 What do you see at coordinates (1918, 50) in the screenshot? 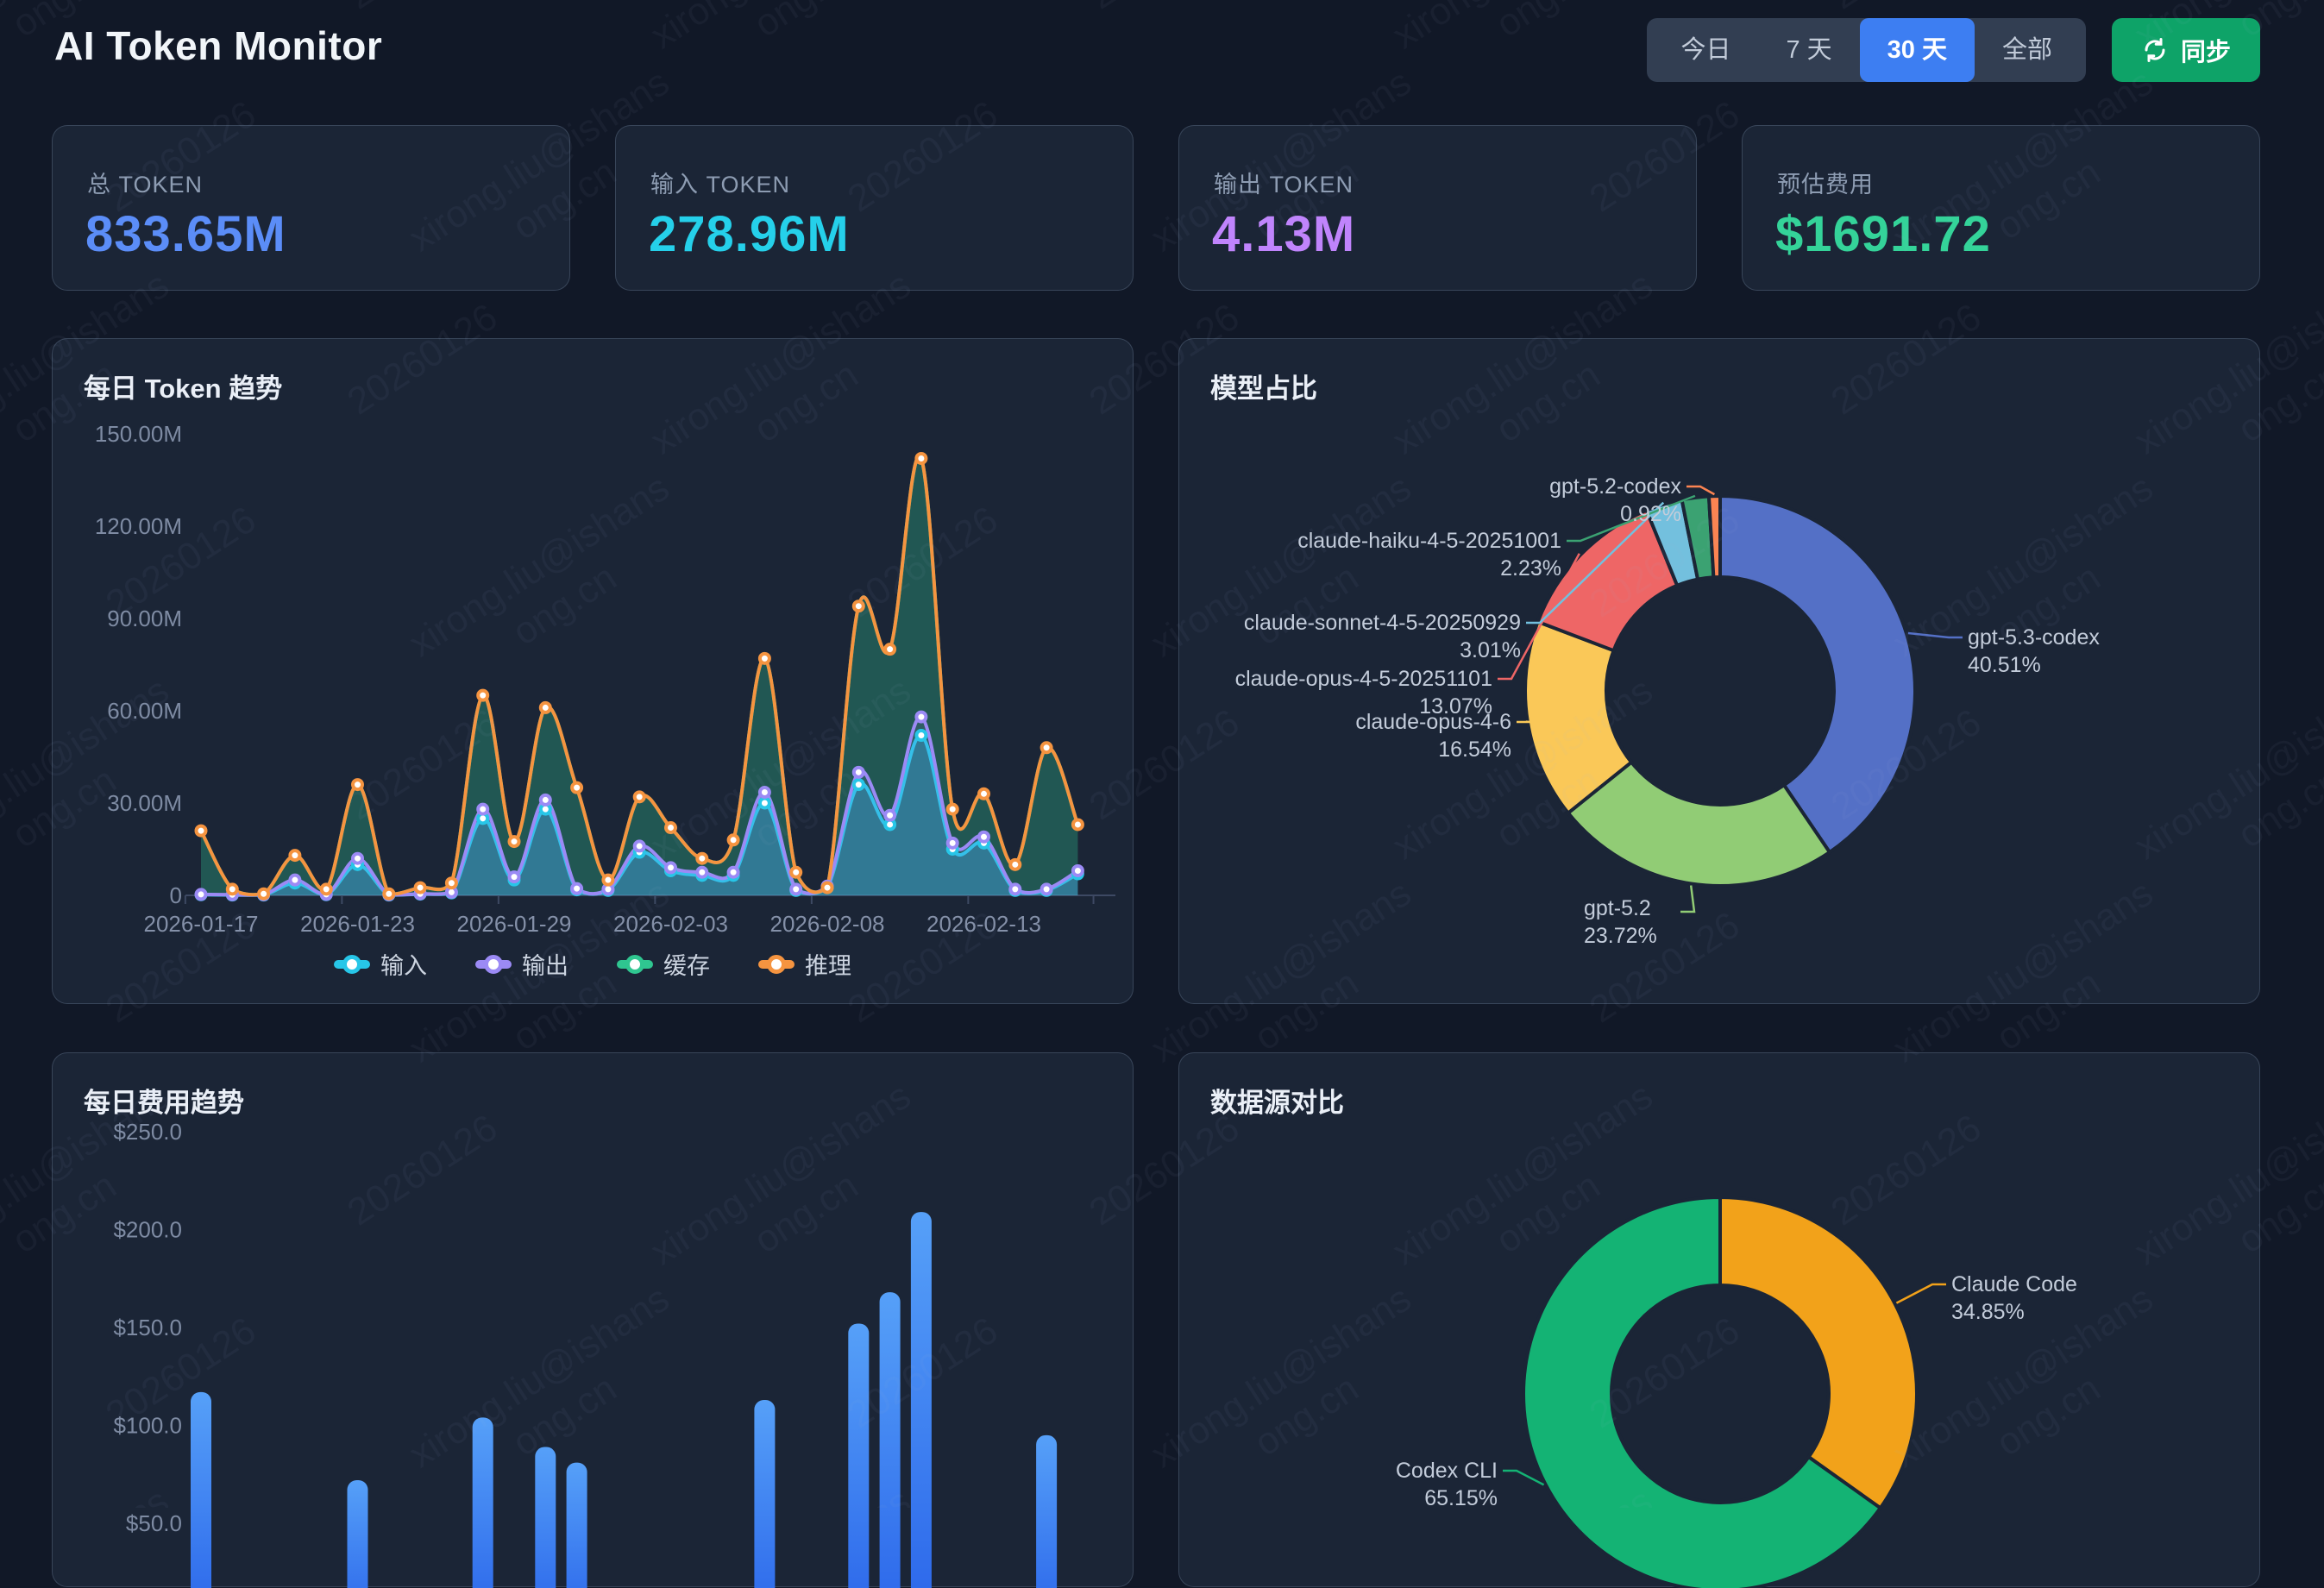
I see `range-button-30d: 30 天` at bounding box center [1918, 50].